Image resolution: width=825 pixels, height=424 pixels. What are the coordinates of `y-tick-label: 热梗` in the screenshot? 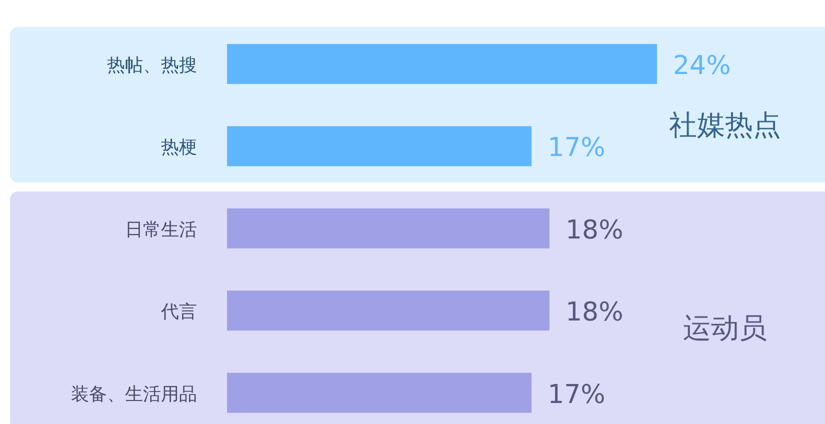 It's located at (179, 147).